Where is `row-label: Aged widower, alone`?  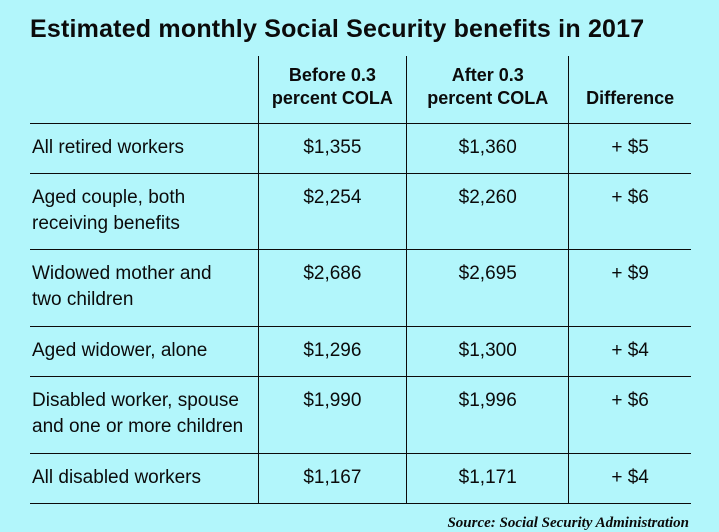 row-label: Aged widower, alone is located at coordinates (144, 351).